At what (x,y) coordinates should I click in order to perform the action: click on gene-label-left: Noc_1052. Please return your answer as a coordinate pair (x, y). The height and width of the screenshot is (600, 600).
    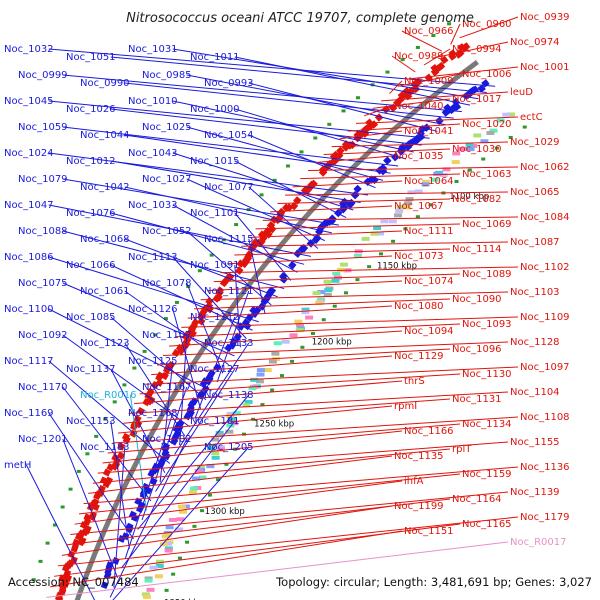
    Looking at the image, I should click on (167, 231).